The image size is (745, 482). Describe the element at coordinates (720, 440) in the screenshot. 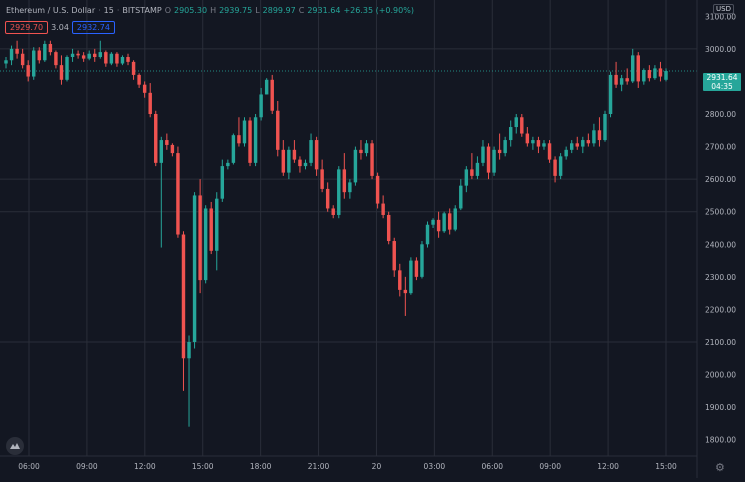

I see `price-tick-label: 1800.00` at that location.